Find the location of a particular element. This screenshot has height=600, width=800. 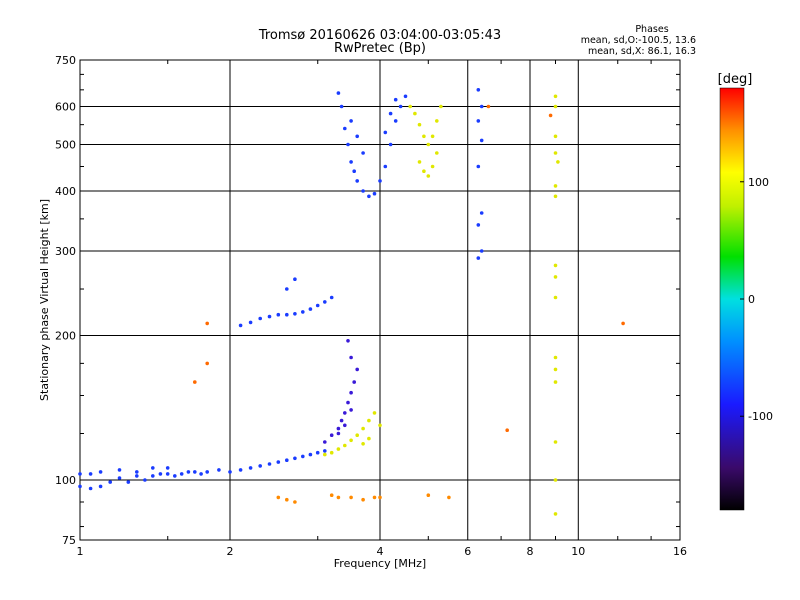

colorbar-label: [deg] is located at coordinates (735, 79).